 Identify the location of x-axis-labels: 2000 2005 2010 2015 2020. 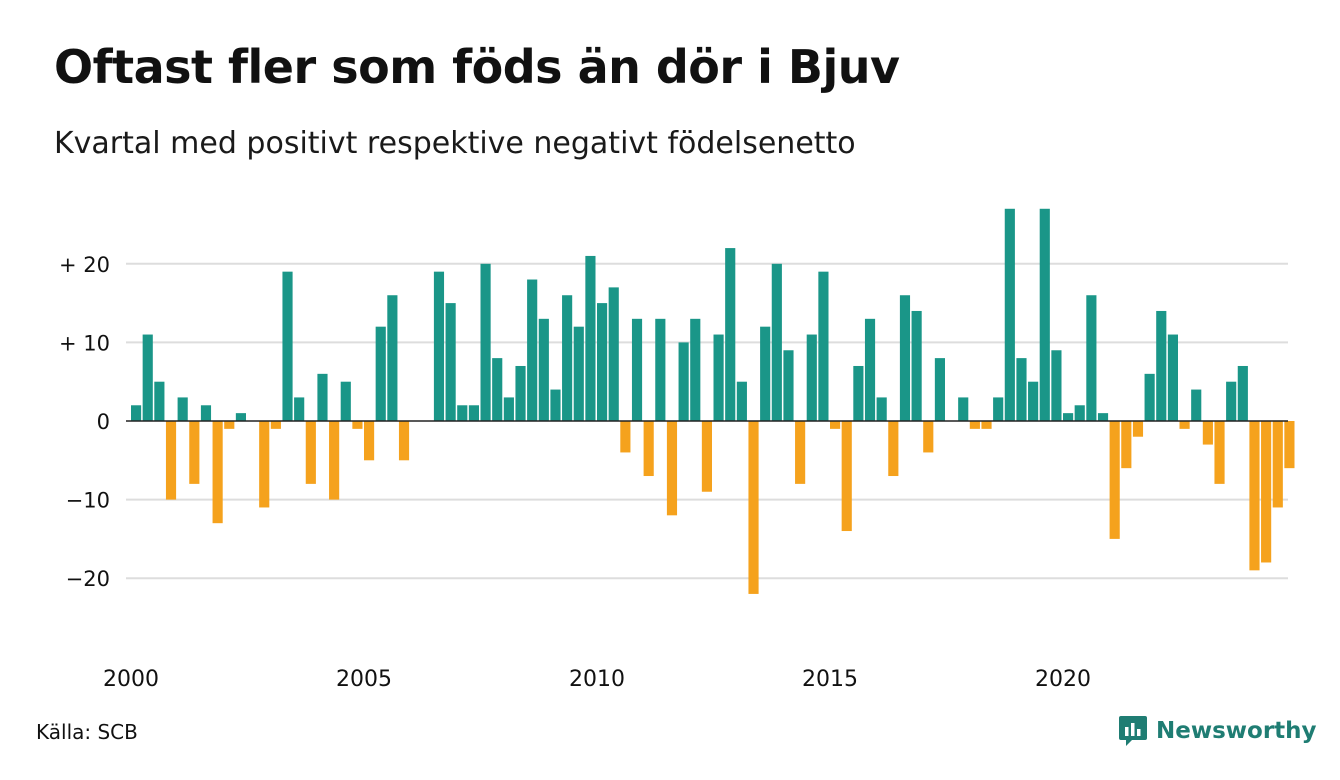
(597, 679).